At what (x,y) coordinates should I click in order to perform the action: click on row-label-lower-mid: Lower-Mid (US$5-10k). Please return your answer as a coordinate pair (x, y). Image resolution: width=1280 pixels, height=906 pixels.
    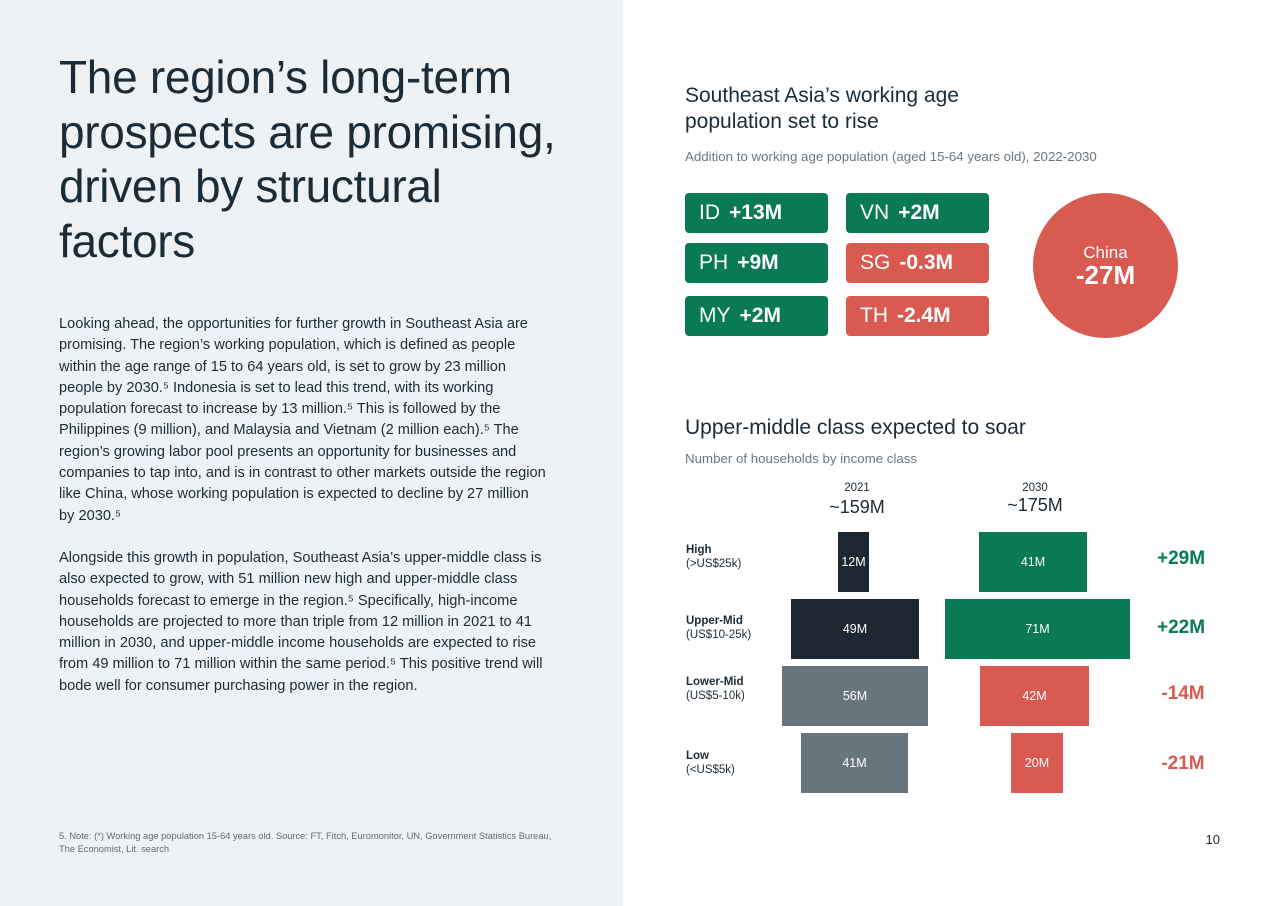
    Looking at the image, I should click on (715, 689).